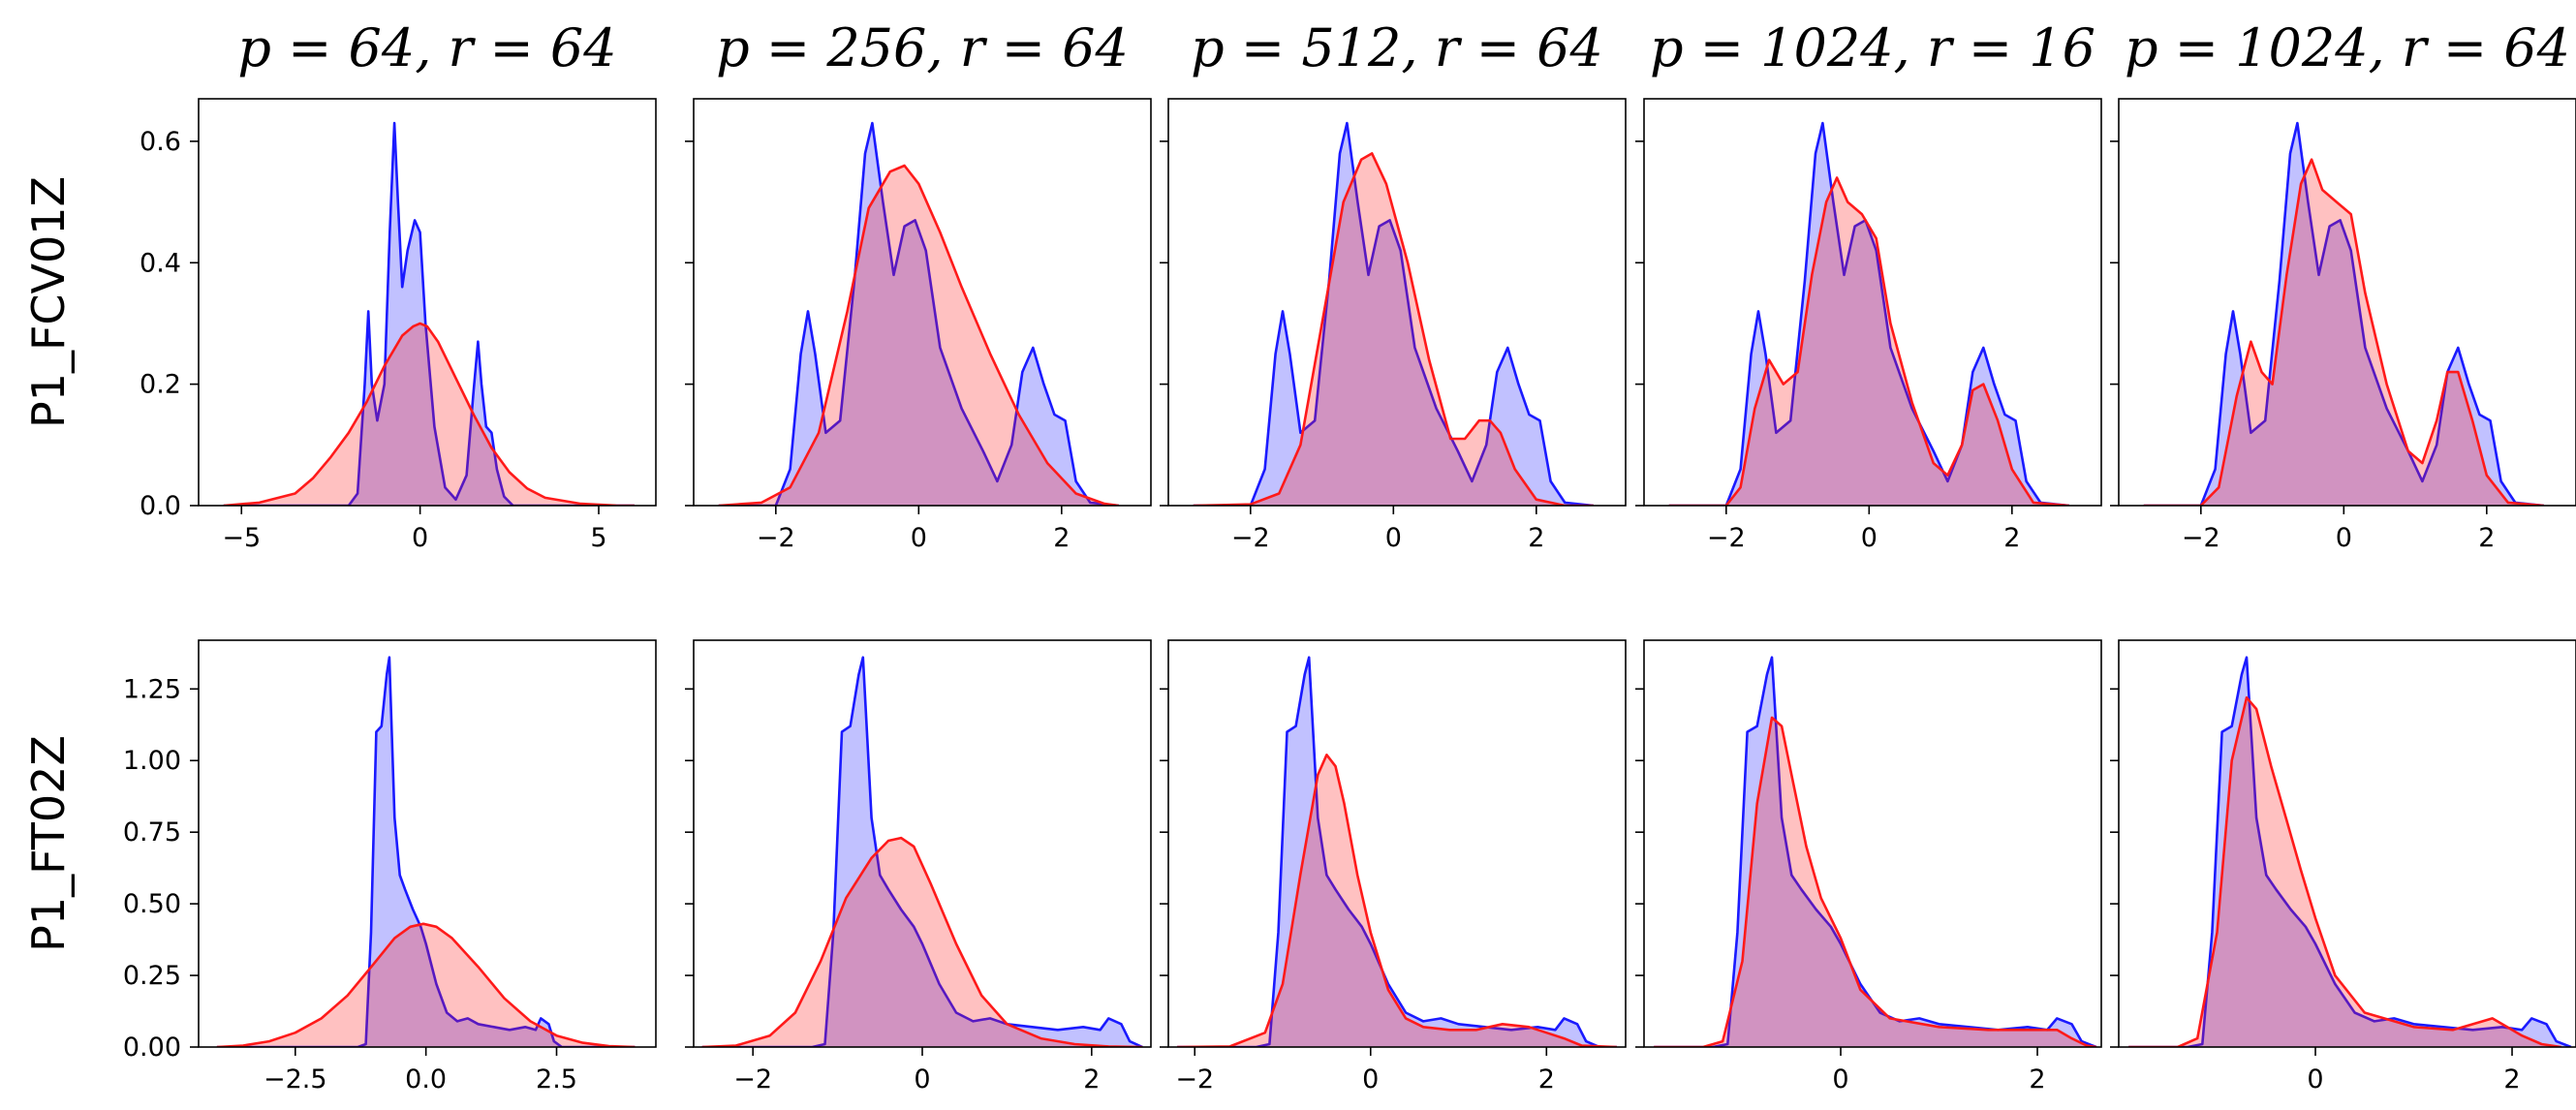 This screenshot has width=2576, height=1110. I want to click on panel-0-1: −2 0 2, so click(918, 325).